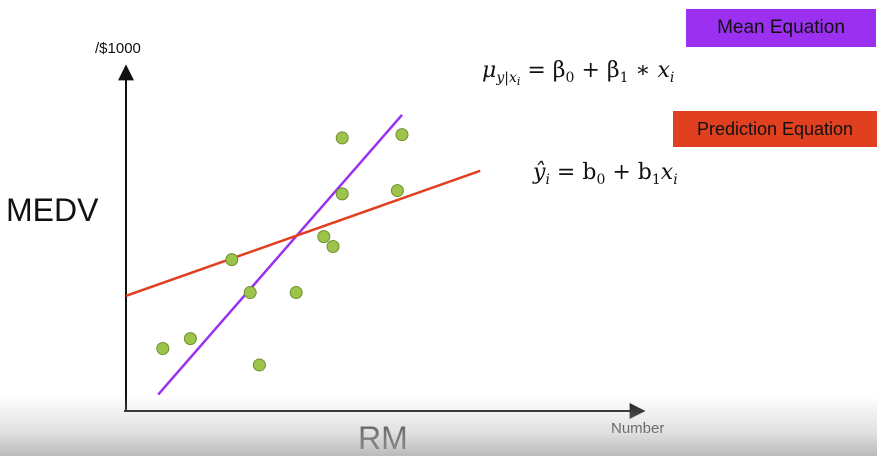  Describe the element at coordinates (576, 172) in the screenshot. I see `pred-eq-rhs: = b` at that location.